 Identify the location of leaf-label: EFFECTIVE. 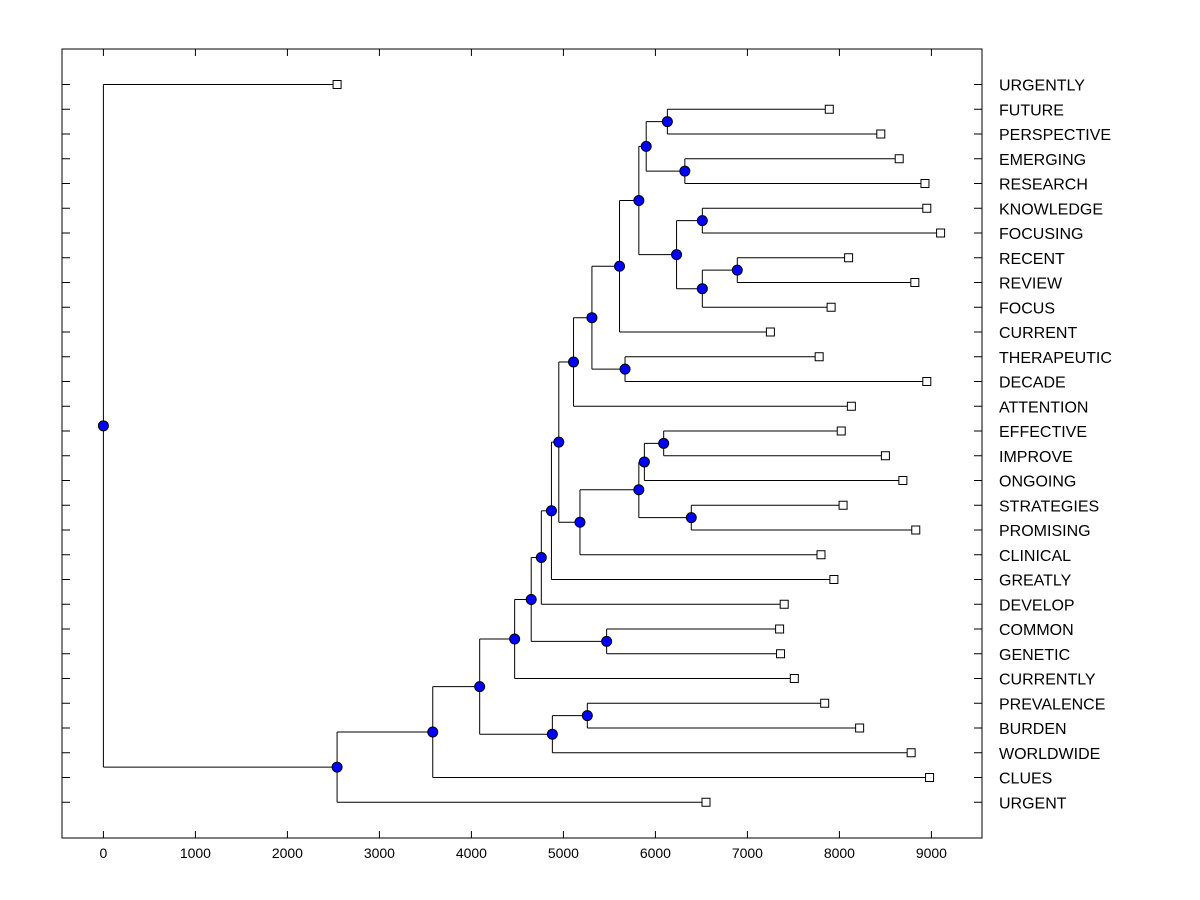
(1043, 432).